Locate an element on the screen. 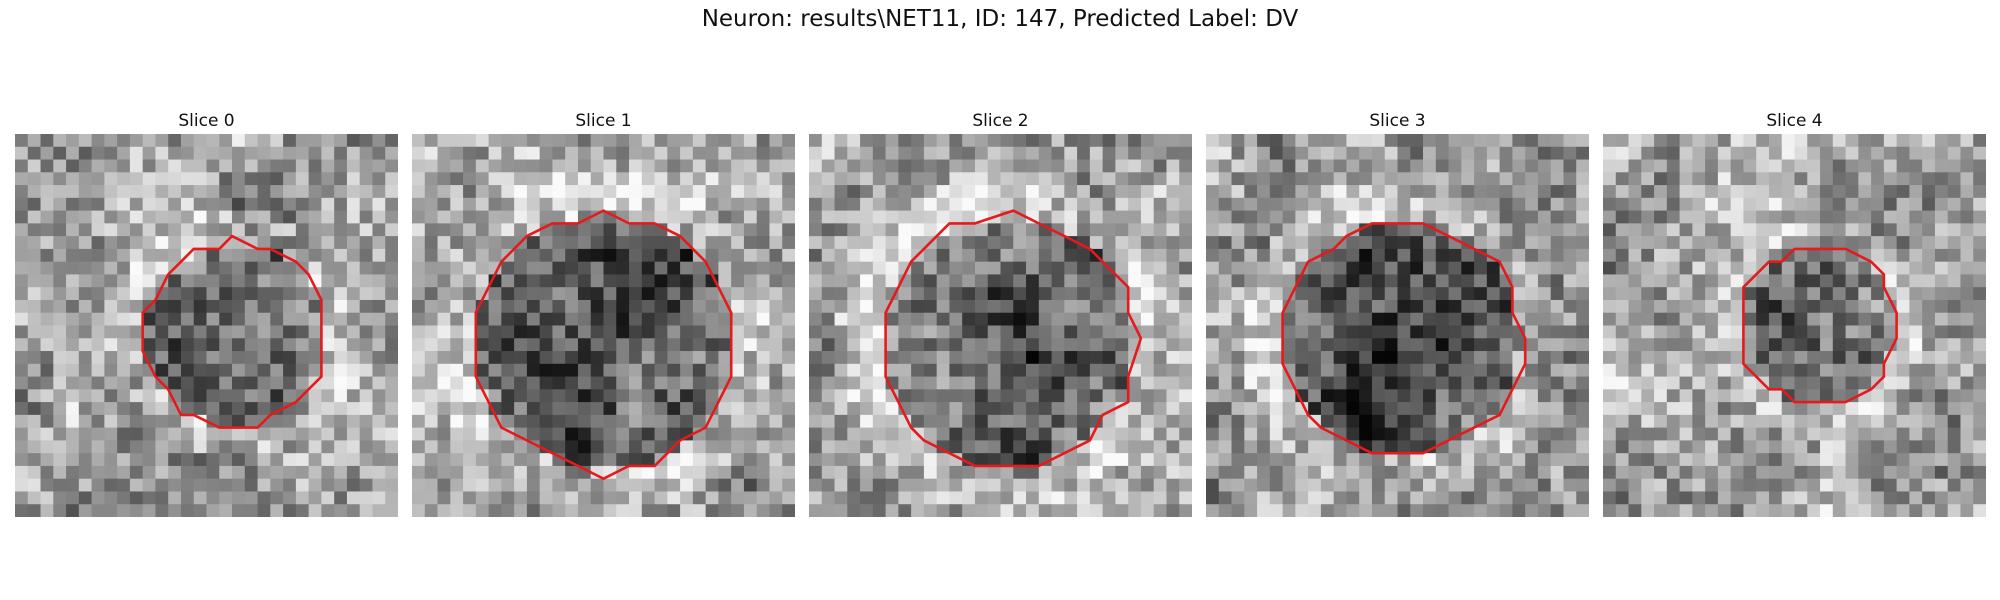 The width and height of the screenshot is (2000, 600). slice-title: Slice 0 is located at coordinates (206, 121).